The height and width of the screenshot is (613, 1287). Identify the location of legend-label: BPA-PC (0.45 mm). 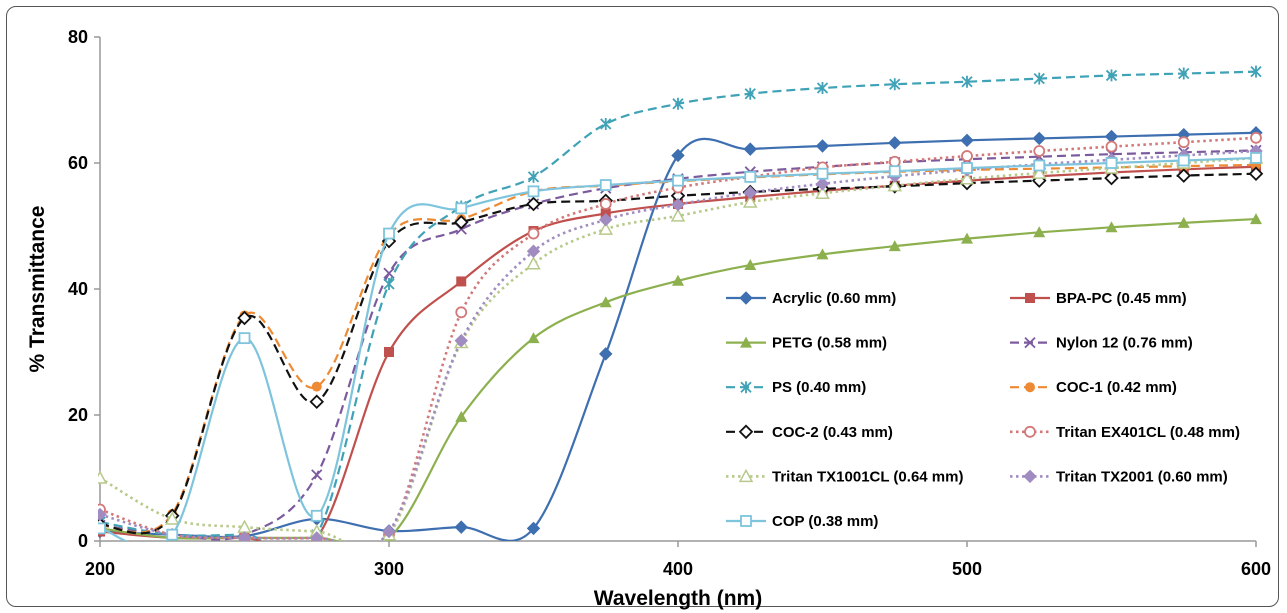
(1121, 298).